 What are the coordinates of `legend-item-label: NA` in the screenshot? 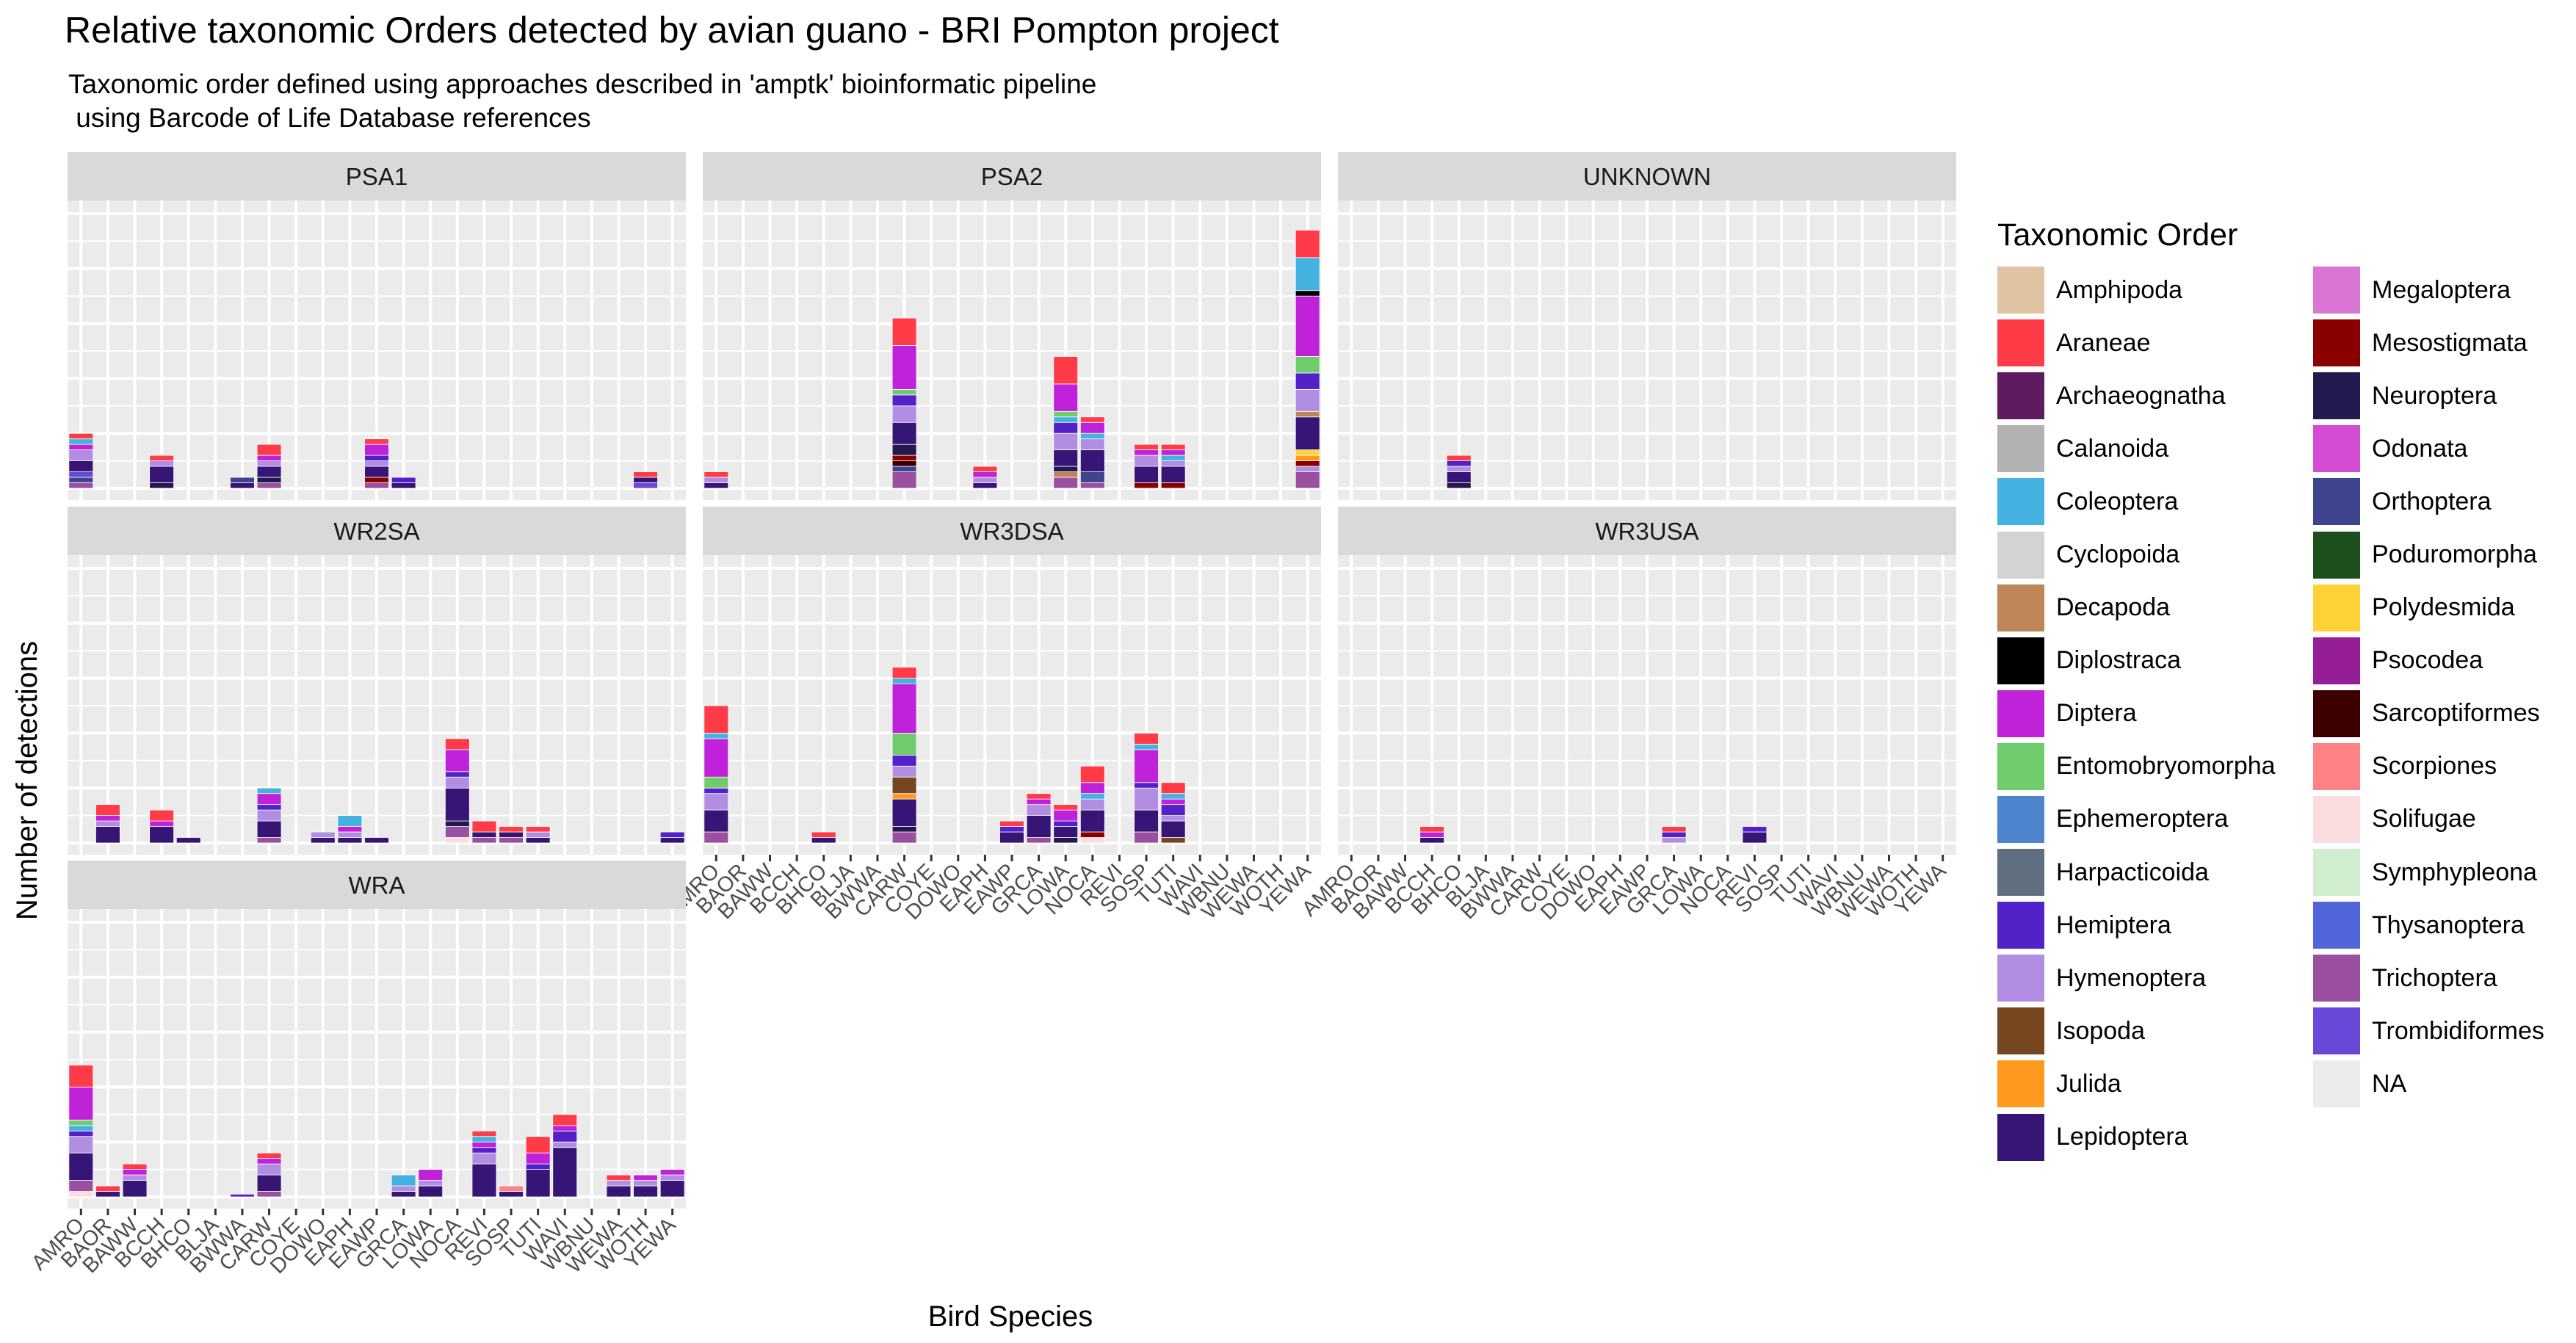 It's located at (2389, 1083).